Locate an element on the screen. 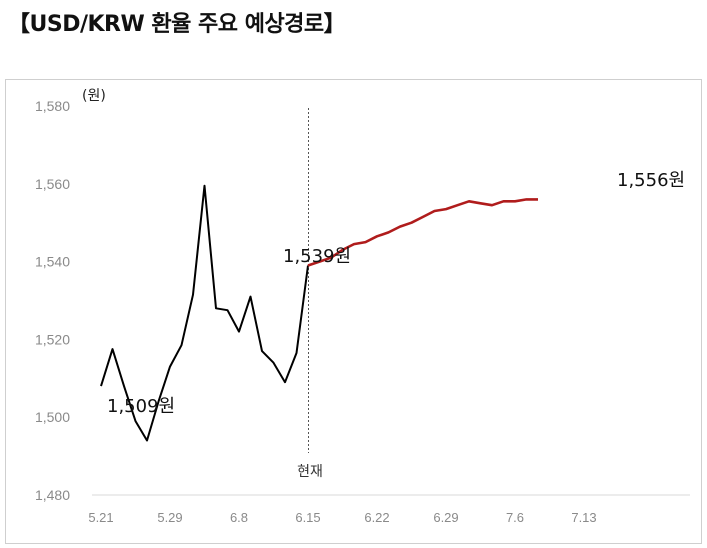 This screenshot has width=707, height=548. y-tick-label: 1,560 is located at coordinates (52, 184).